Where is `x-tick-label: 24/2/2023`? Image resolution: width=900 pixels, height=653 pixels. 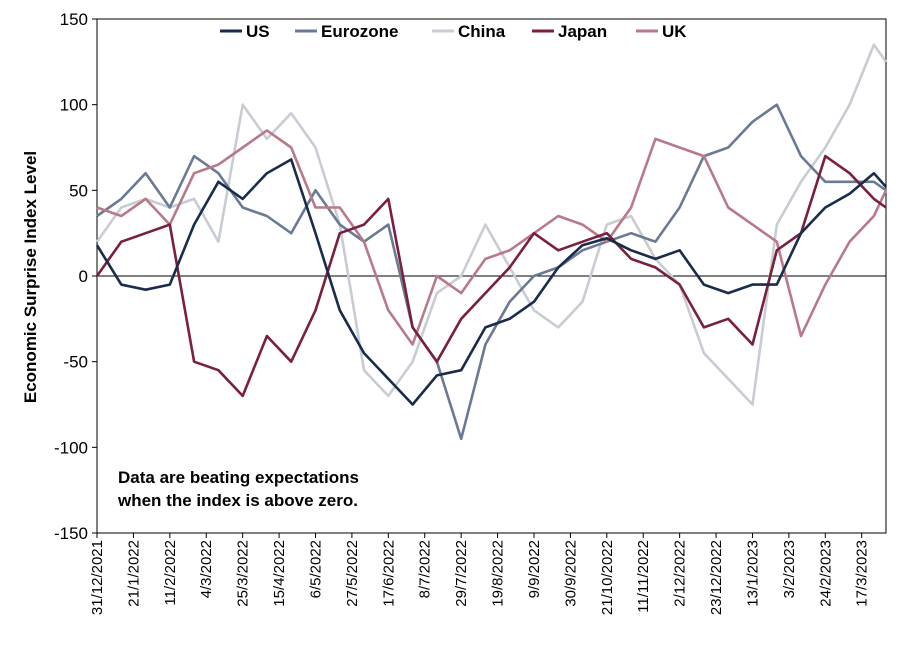 x-tick-label: 24/2/2023 is located at coordinates (825, 573).